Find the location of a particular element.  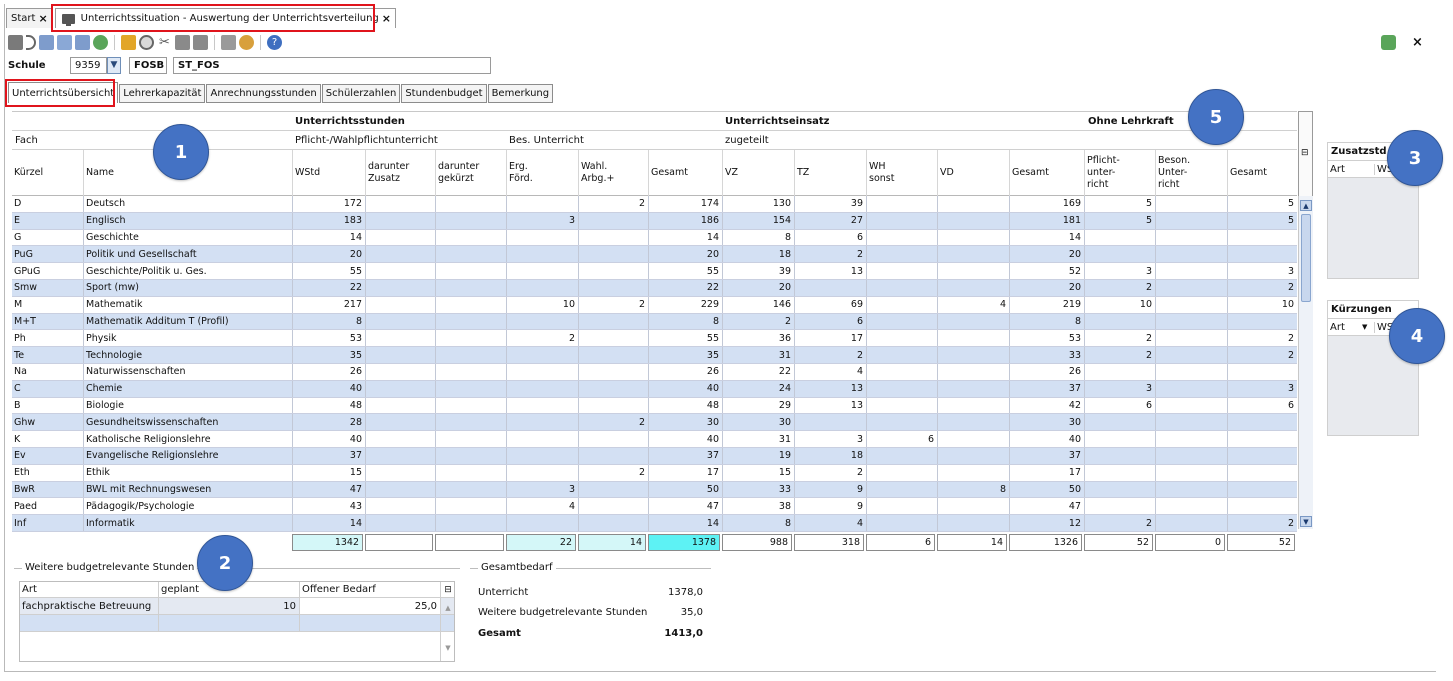

eye-icon is located at coordinates (146, 42).